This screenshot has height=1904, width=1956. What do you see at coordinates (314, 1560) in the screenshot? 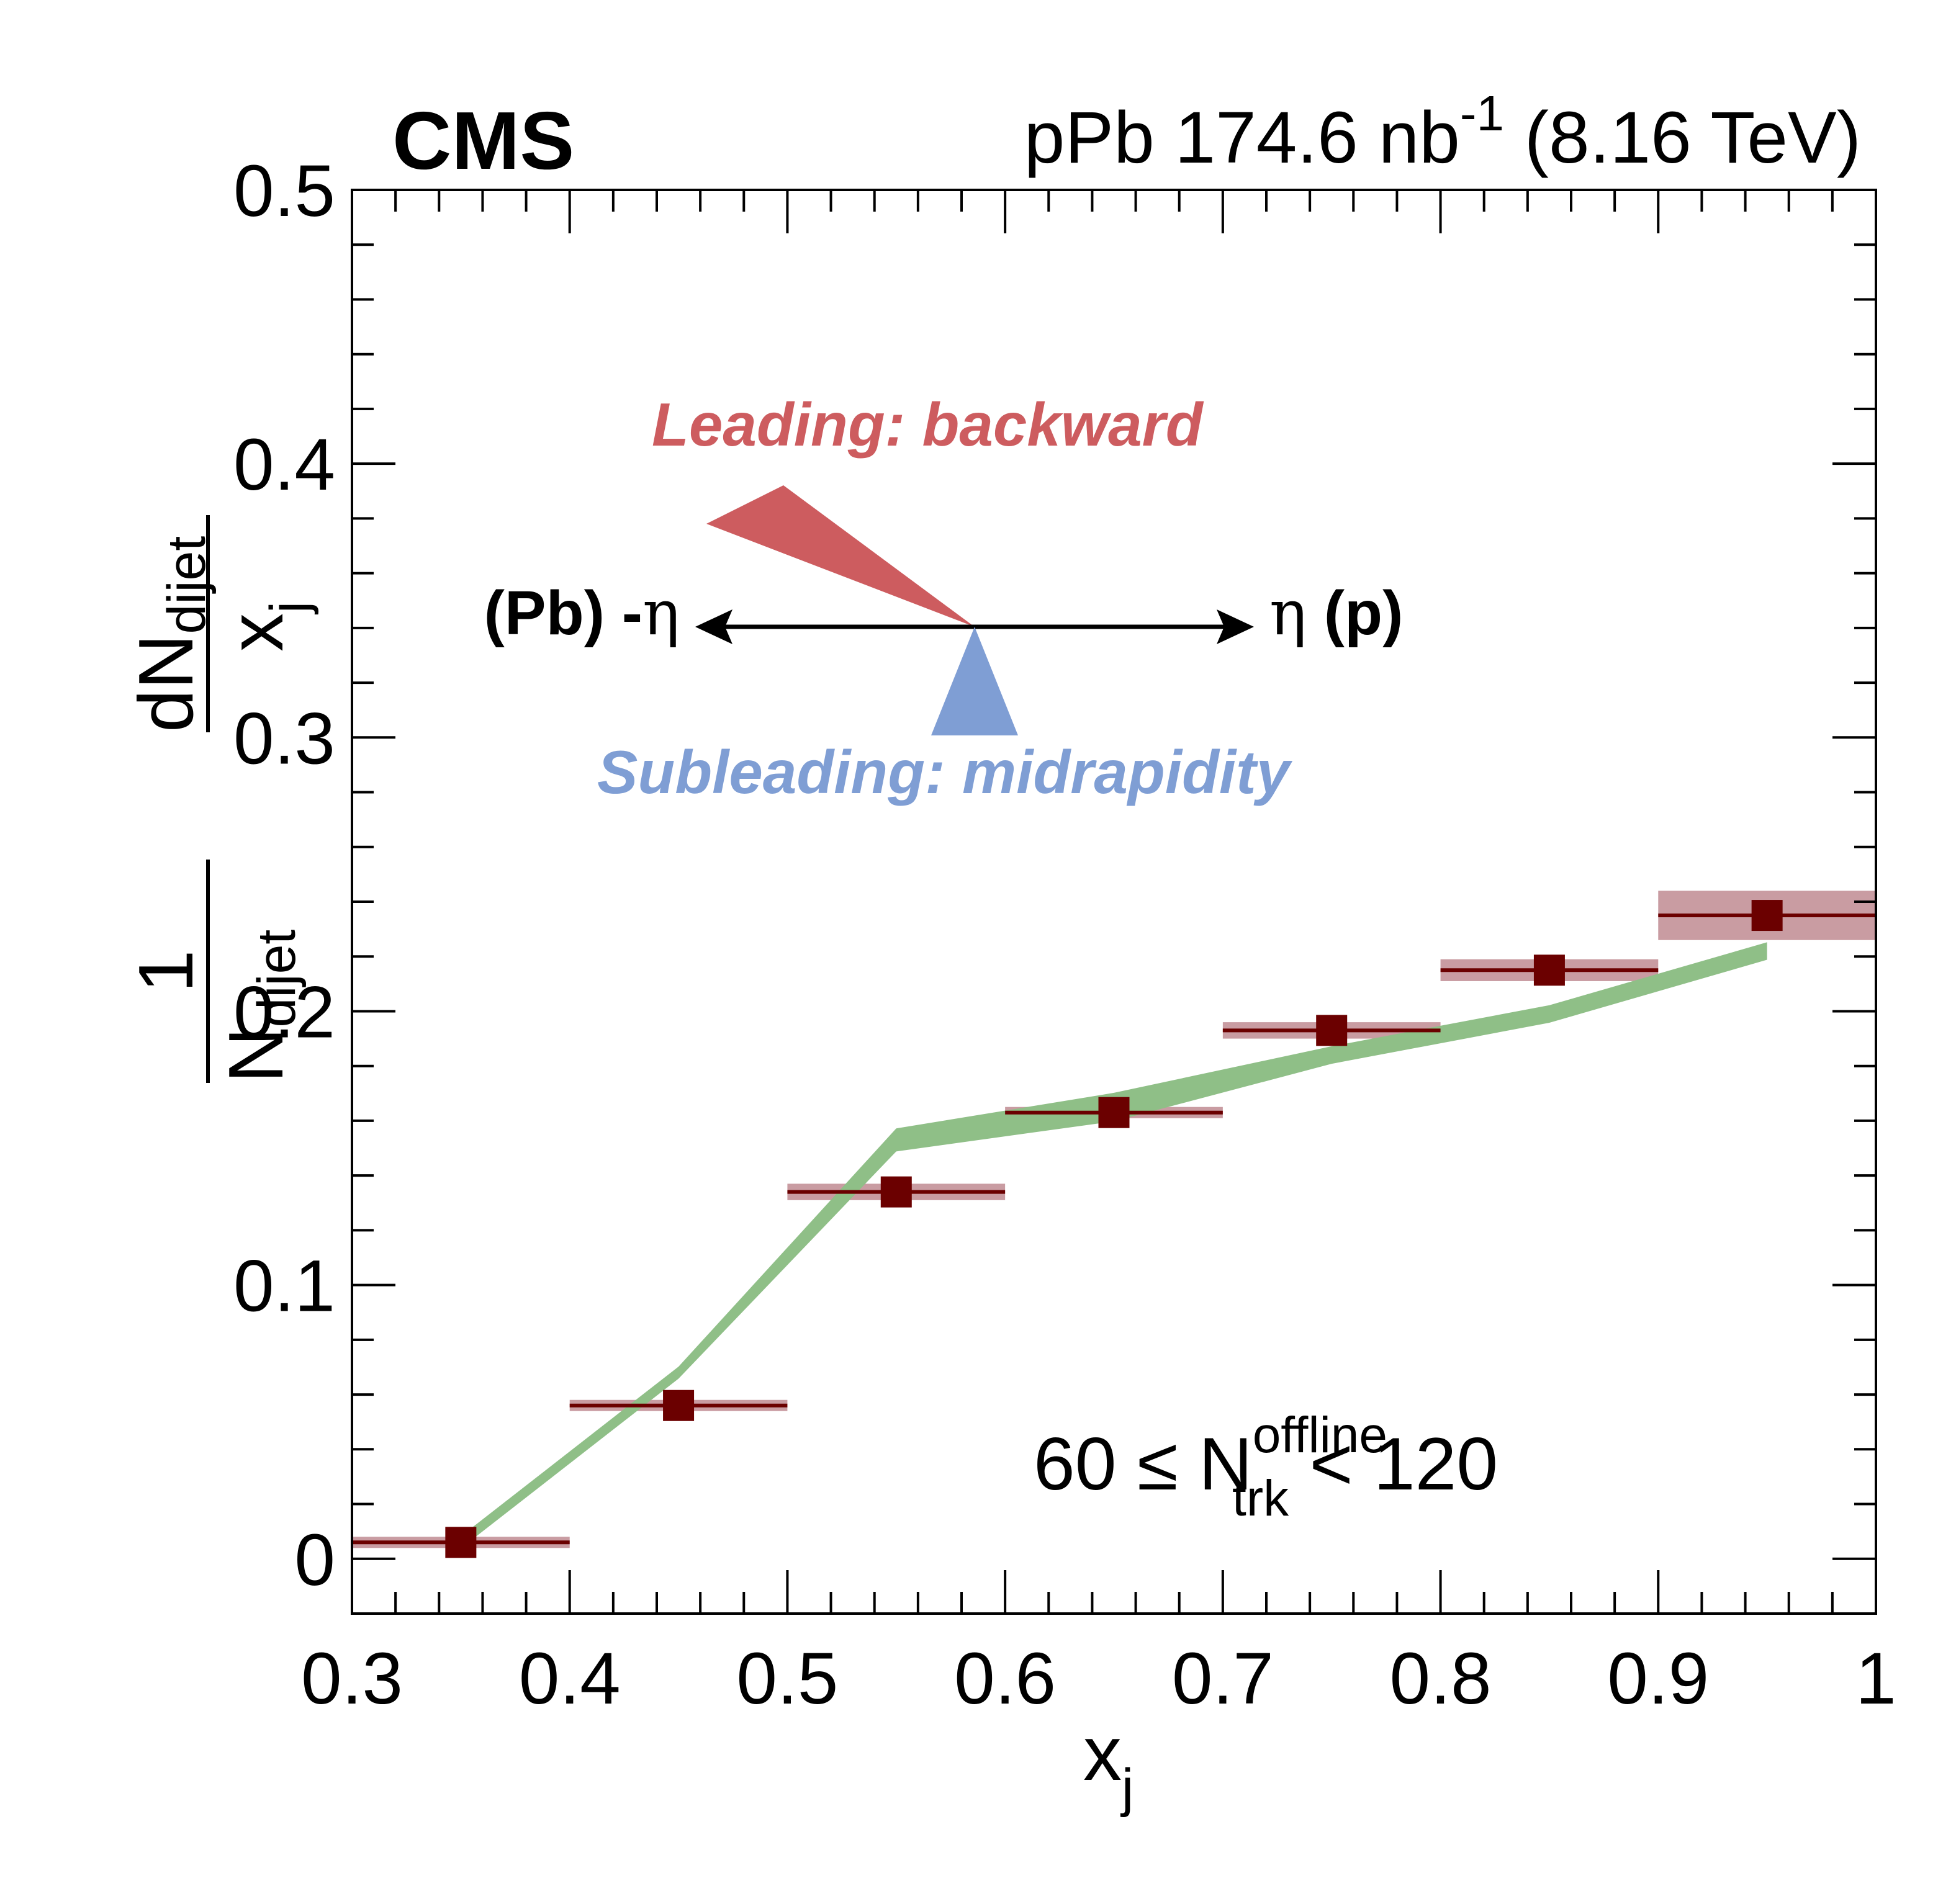
I see `y-tick-label: 0` at bounding box center [314, 1560].